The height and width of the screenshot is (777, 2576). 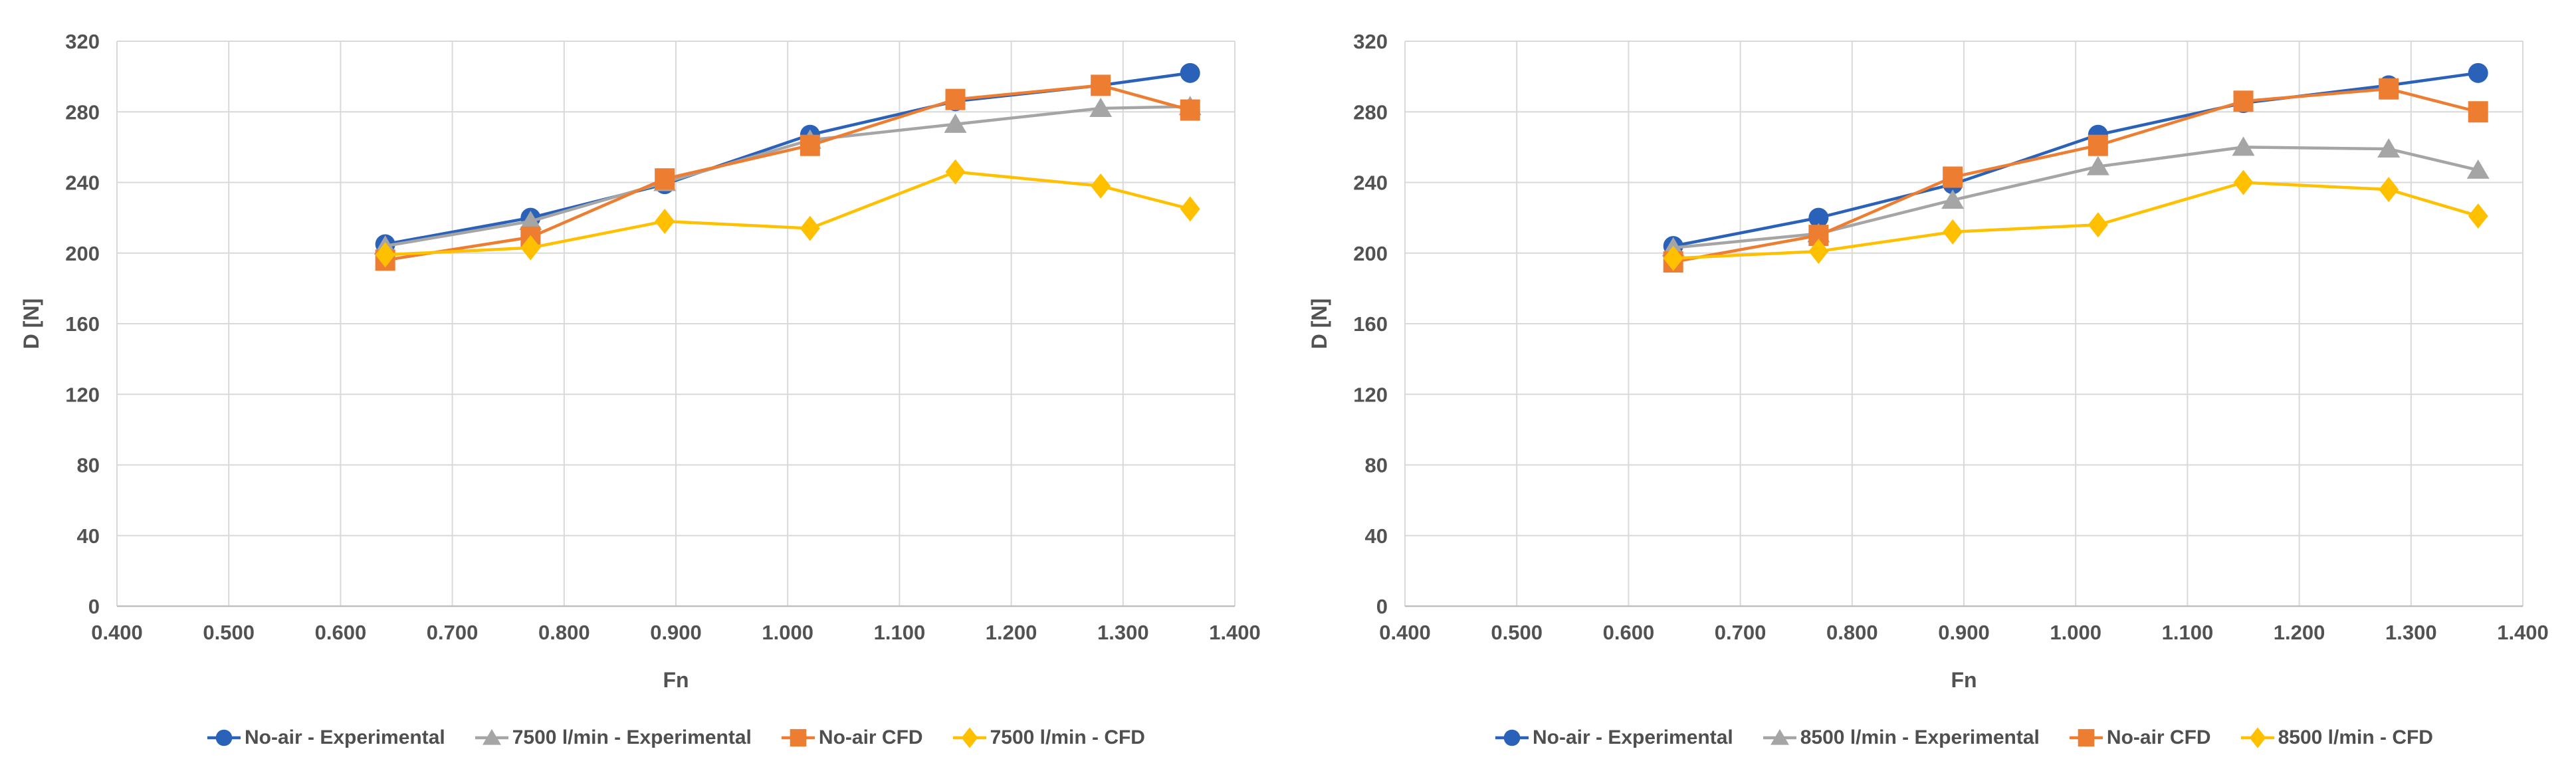 What do you see at coordinates (969, 737) in the screenshot?
I see `legend-marker-7500-l-min-cfd` at bounding box center [969, 737].